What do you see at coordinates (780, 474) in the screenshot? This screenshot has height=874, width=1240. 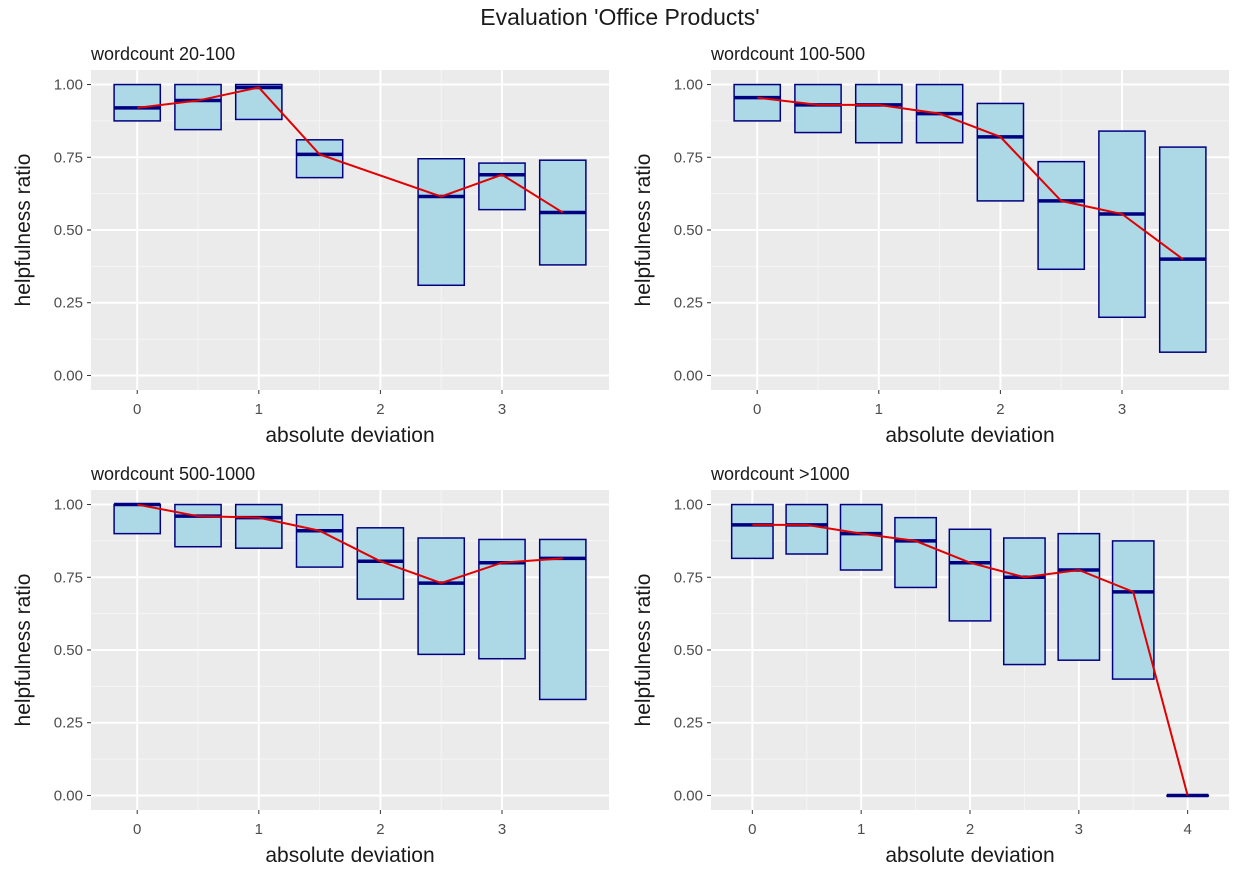 I see `panel-title: wordcount >1000` at bounding box center [780, 474].